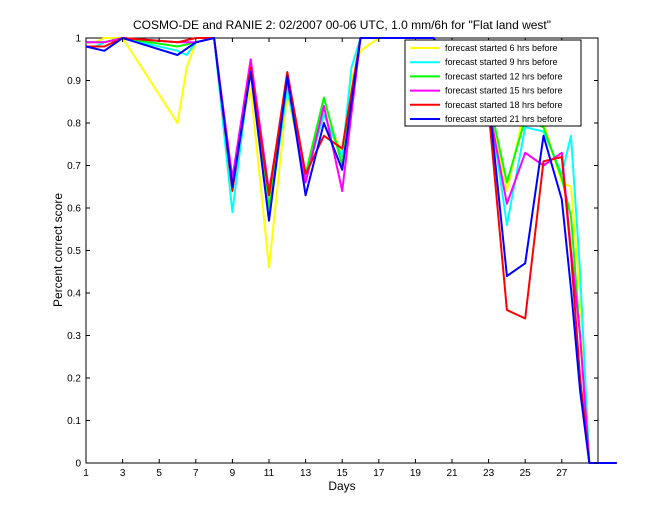 This screenshot has width=660, height=520. What do you see at coordinates (504, 119) in the screenshot?
I see `legend-label: forecast started 21 hrs before` at bounding box center [504, 119].